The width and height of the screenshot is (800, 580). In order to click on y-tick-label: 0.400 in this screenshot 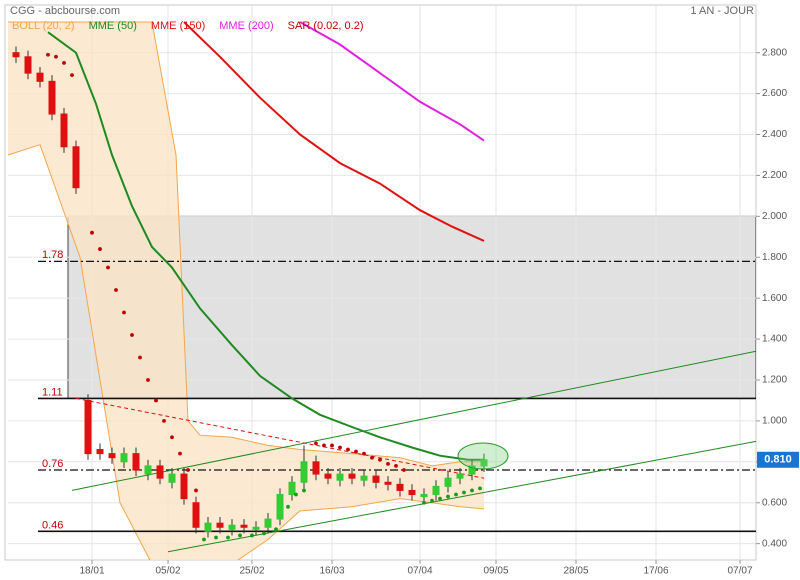, I will do `click(774, 543)`.